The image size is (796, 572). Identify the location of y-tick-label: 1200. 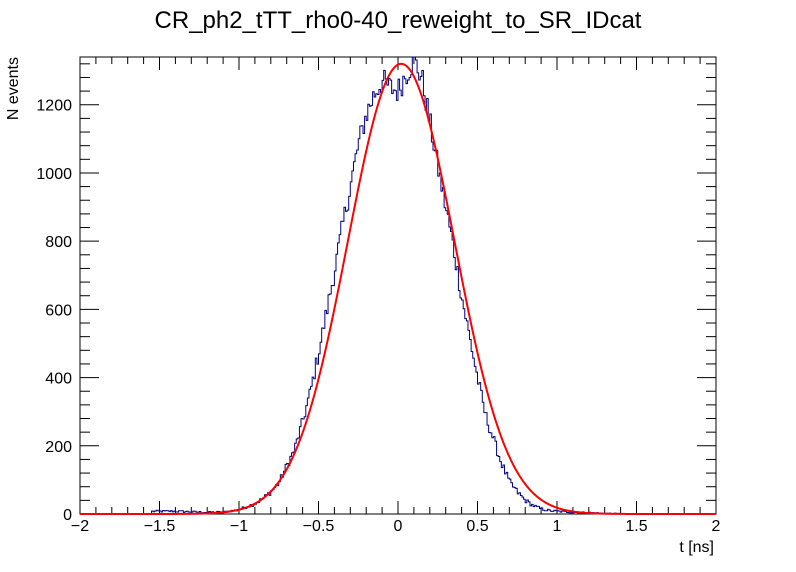
(54, 106).